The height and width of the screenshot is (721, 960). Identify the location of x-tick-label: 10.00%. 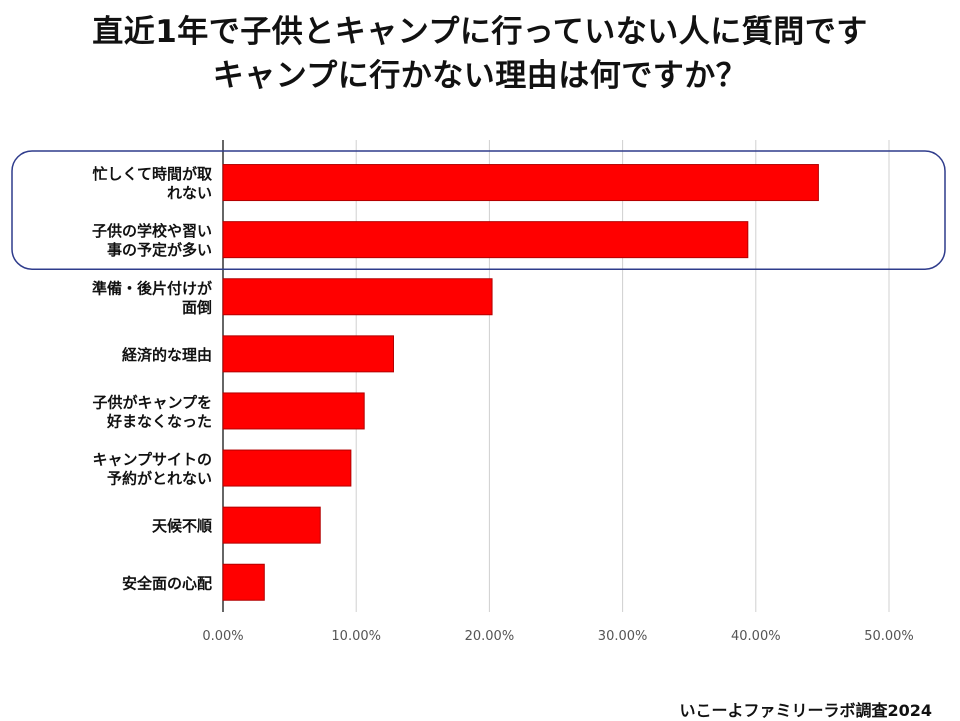
(356, 636).